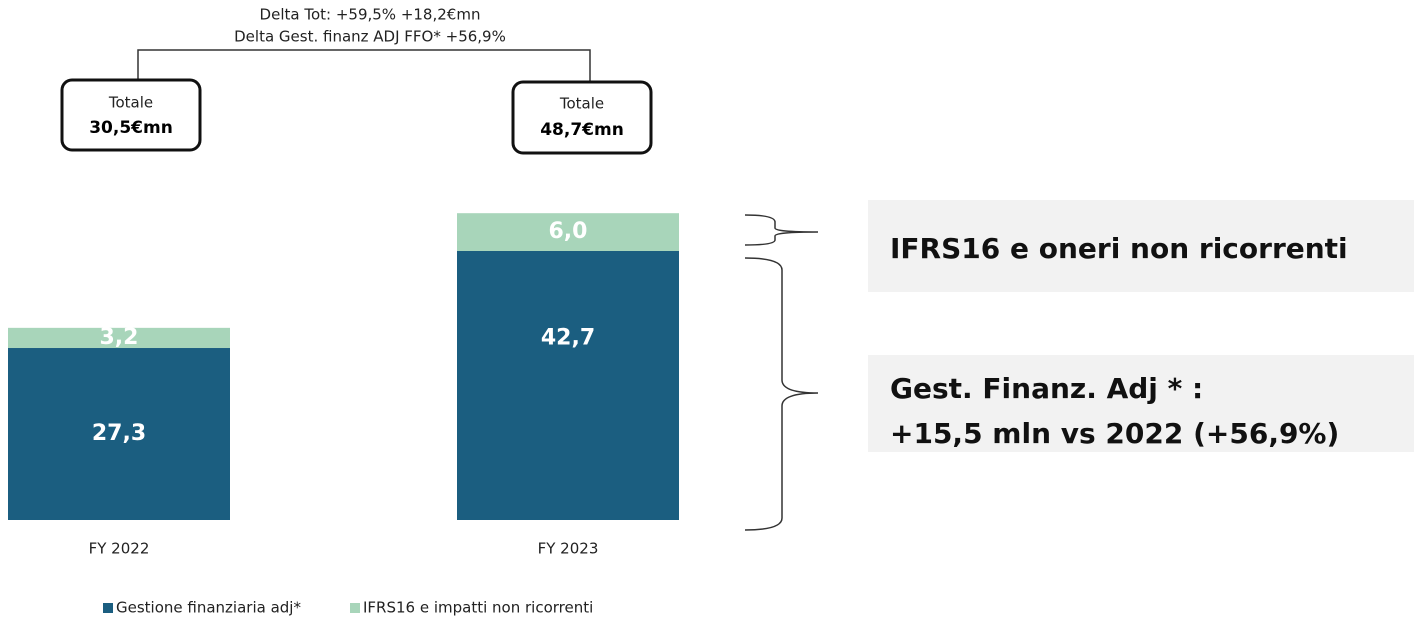 The image size is (1414, 619). What do you see at coordinates (568, 549) in the screenshot?
I see `x-tick-label: FY 2023` at bounding box center [568, 549].